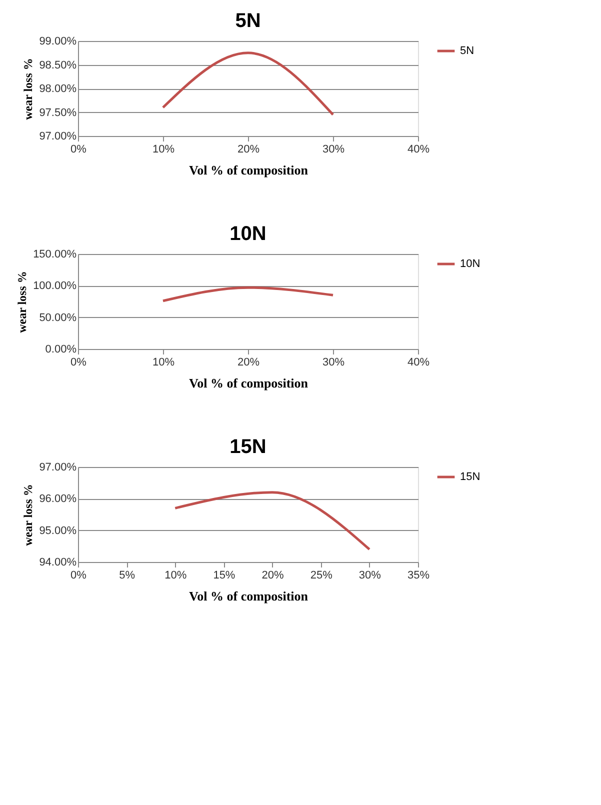 This screenshot has width=601, height=805. What do you see at coordinates (467, 51) in the screenshot?
I see `legend-label: 5N` at bounding box center [467, 51].